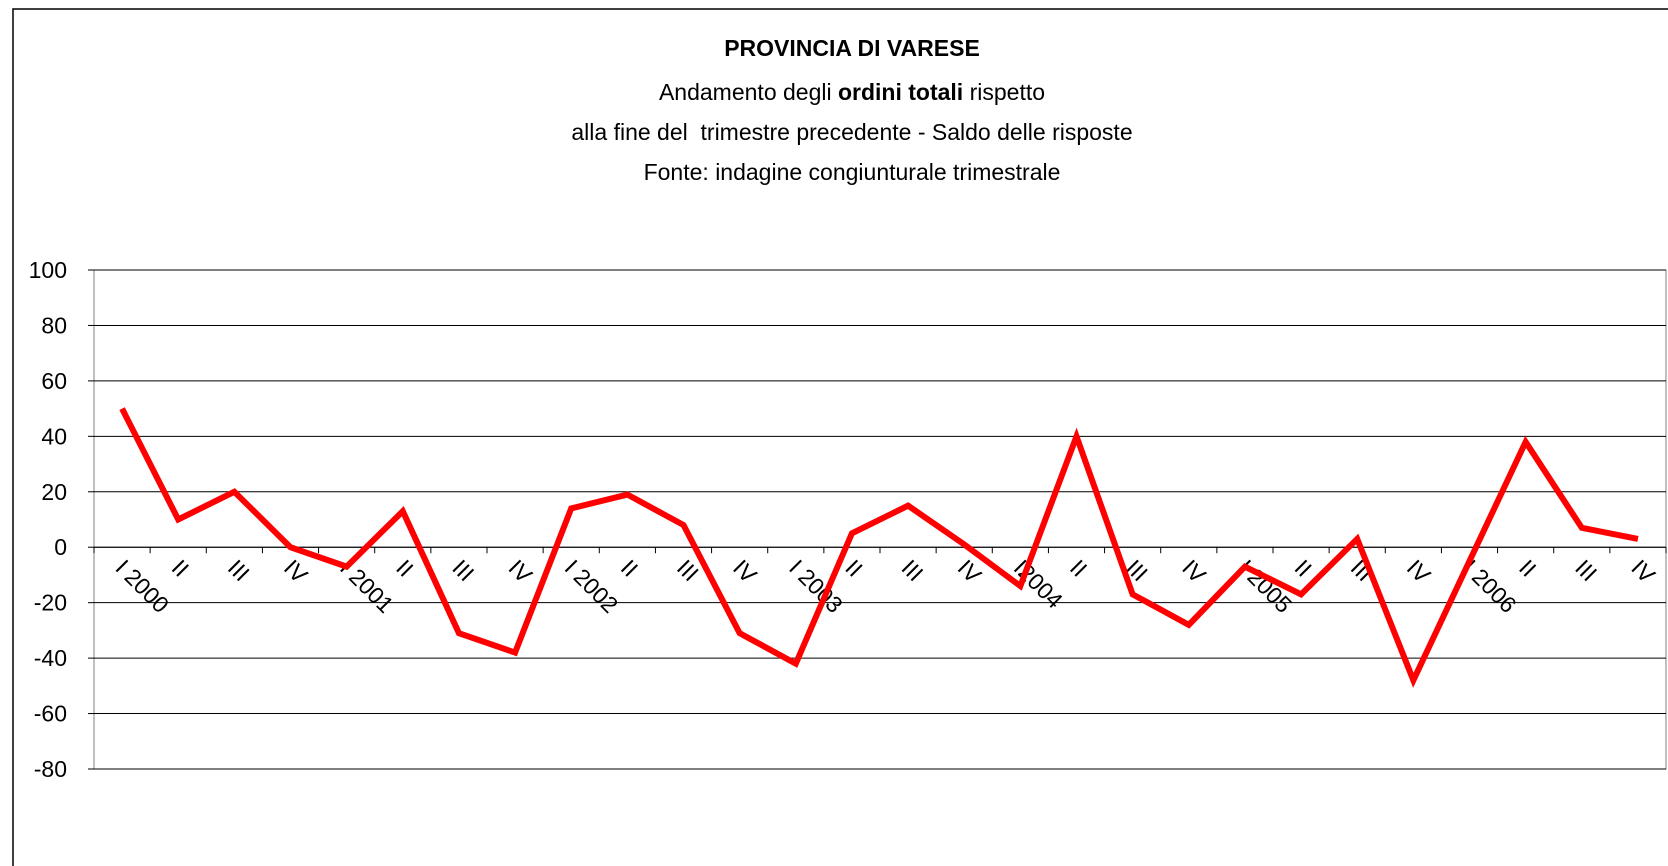 Image resolution: width=1668 pixels, height=866 pixels. I want to click on y-tick-label: 0, so click(60, 547).